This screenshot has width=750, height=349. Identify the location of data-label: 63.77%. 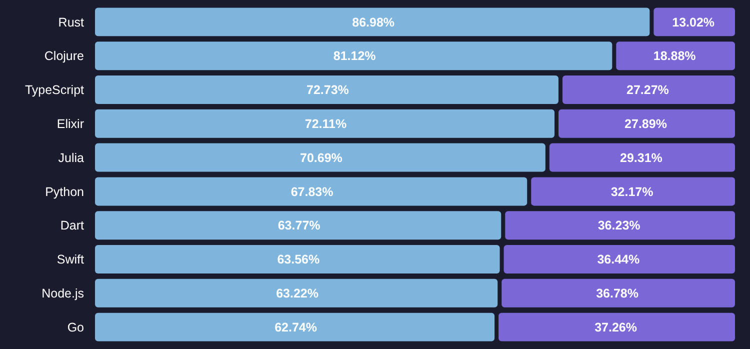
(299, 225).